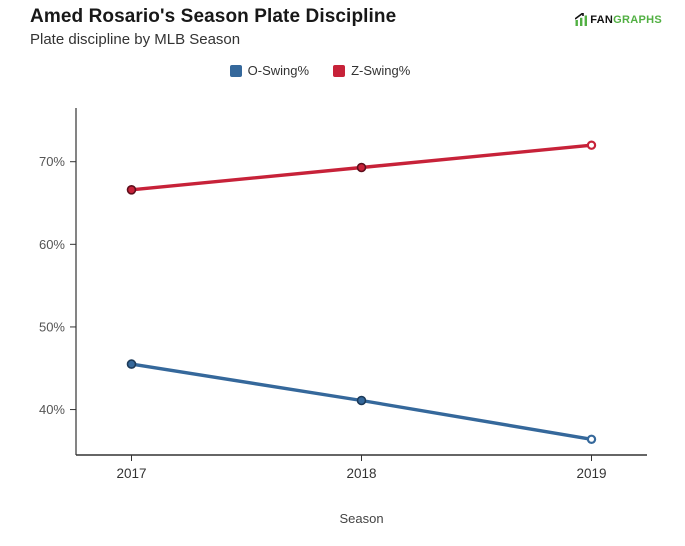  I want to click on legend-label: O-Swing%, so click(278, 70).